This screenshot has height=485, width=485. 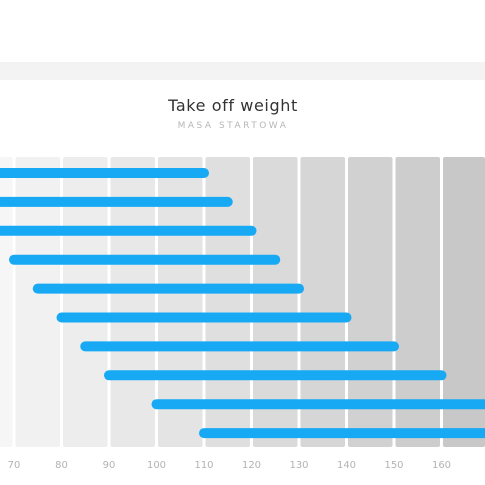 I want to click on x-tick-label: 120, so click(x=251, y=465).